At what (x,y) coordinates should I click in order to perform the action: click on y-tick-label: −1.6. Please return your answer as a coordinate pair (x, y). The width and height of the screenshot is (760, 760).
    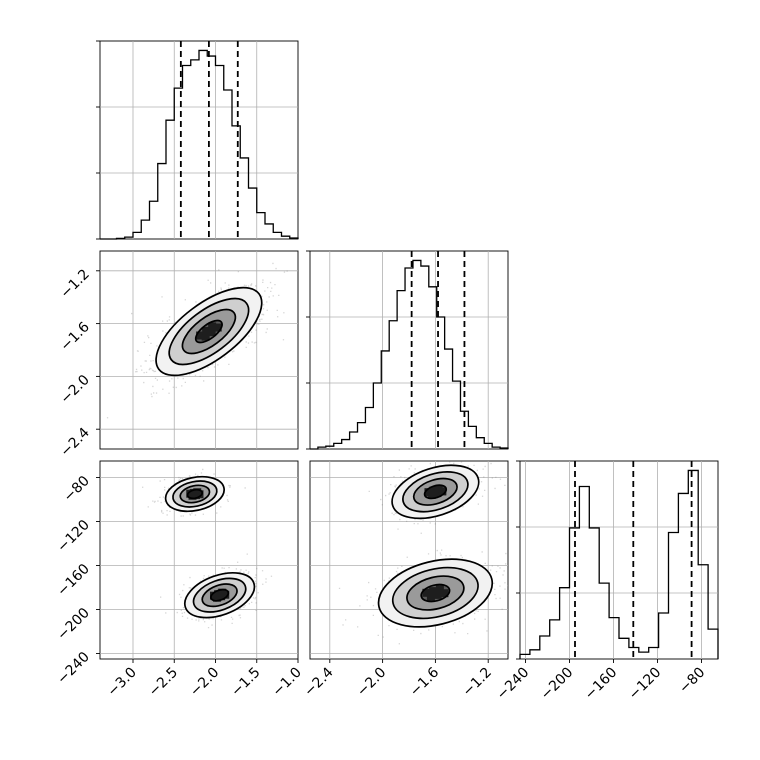
    Looking at the image, I should click on (74, 336).